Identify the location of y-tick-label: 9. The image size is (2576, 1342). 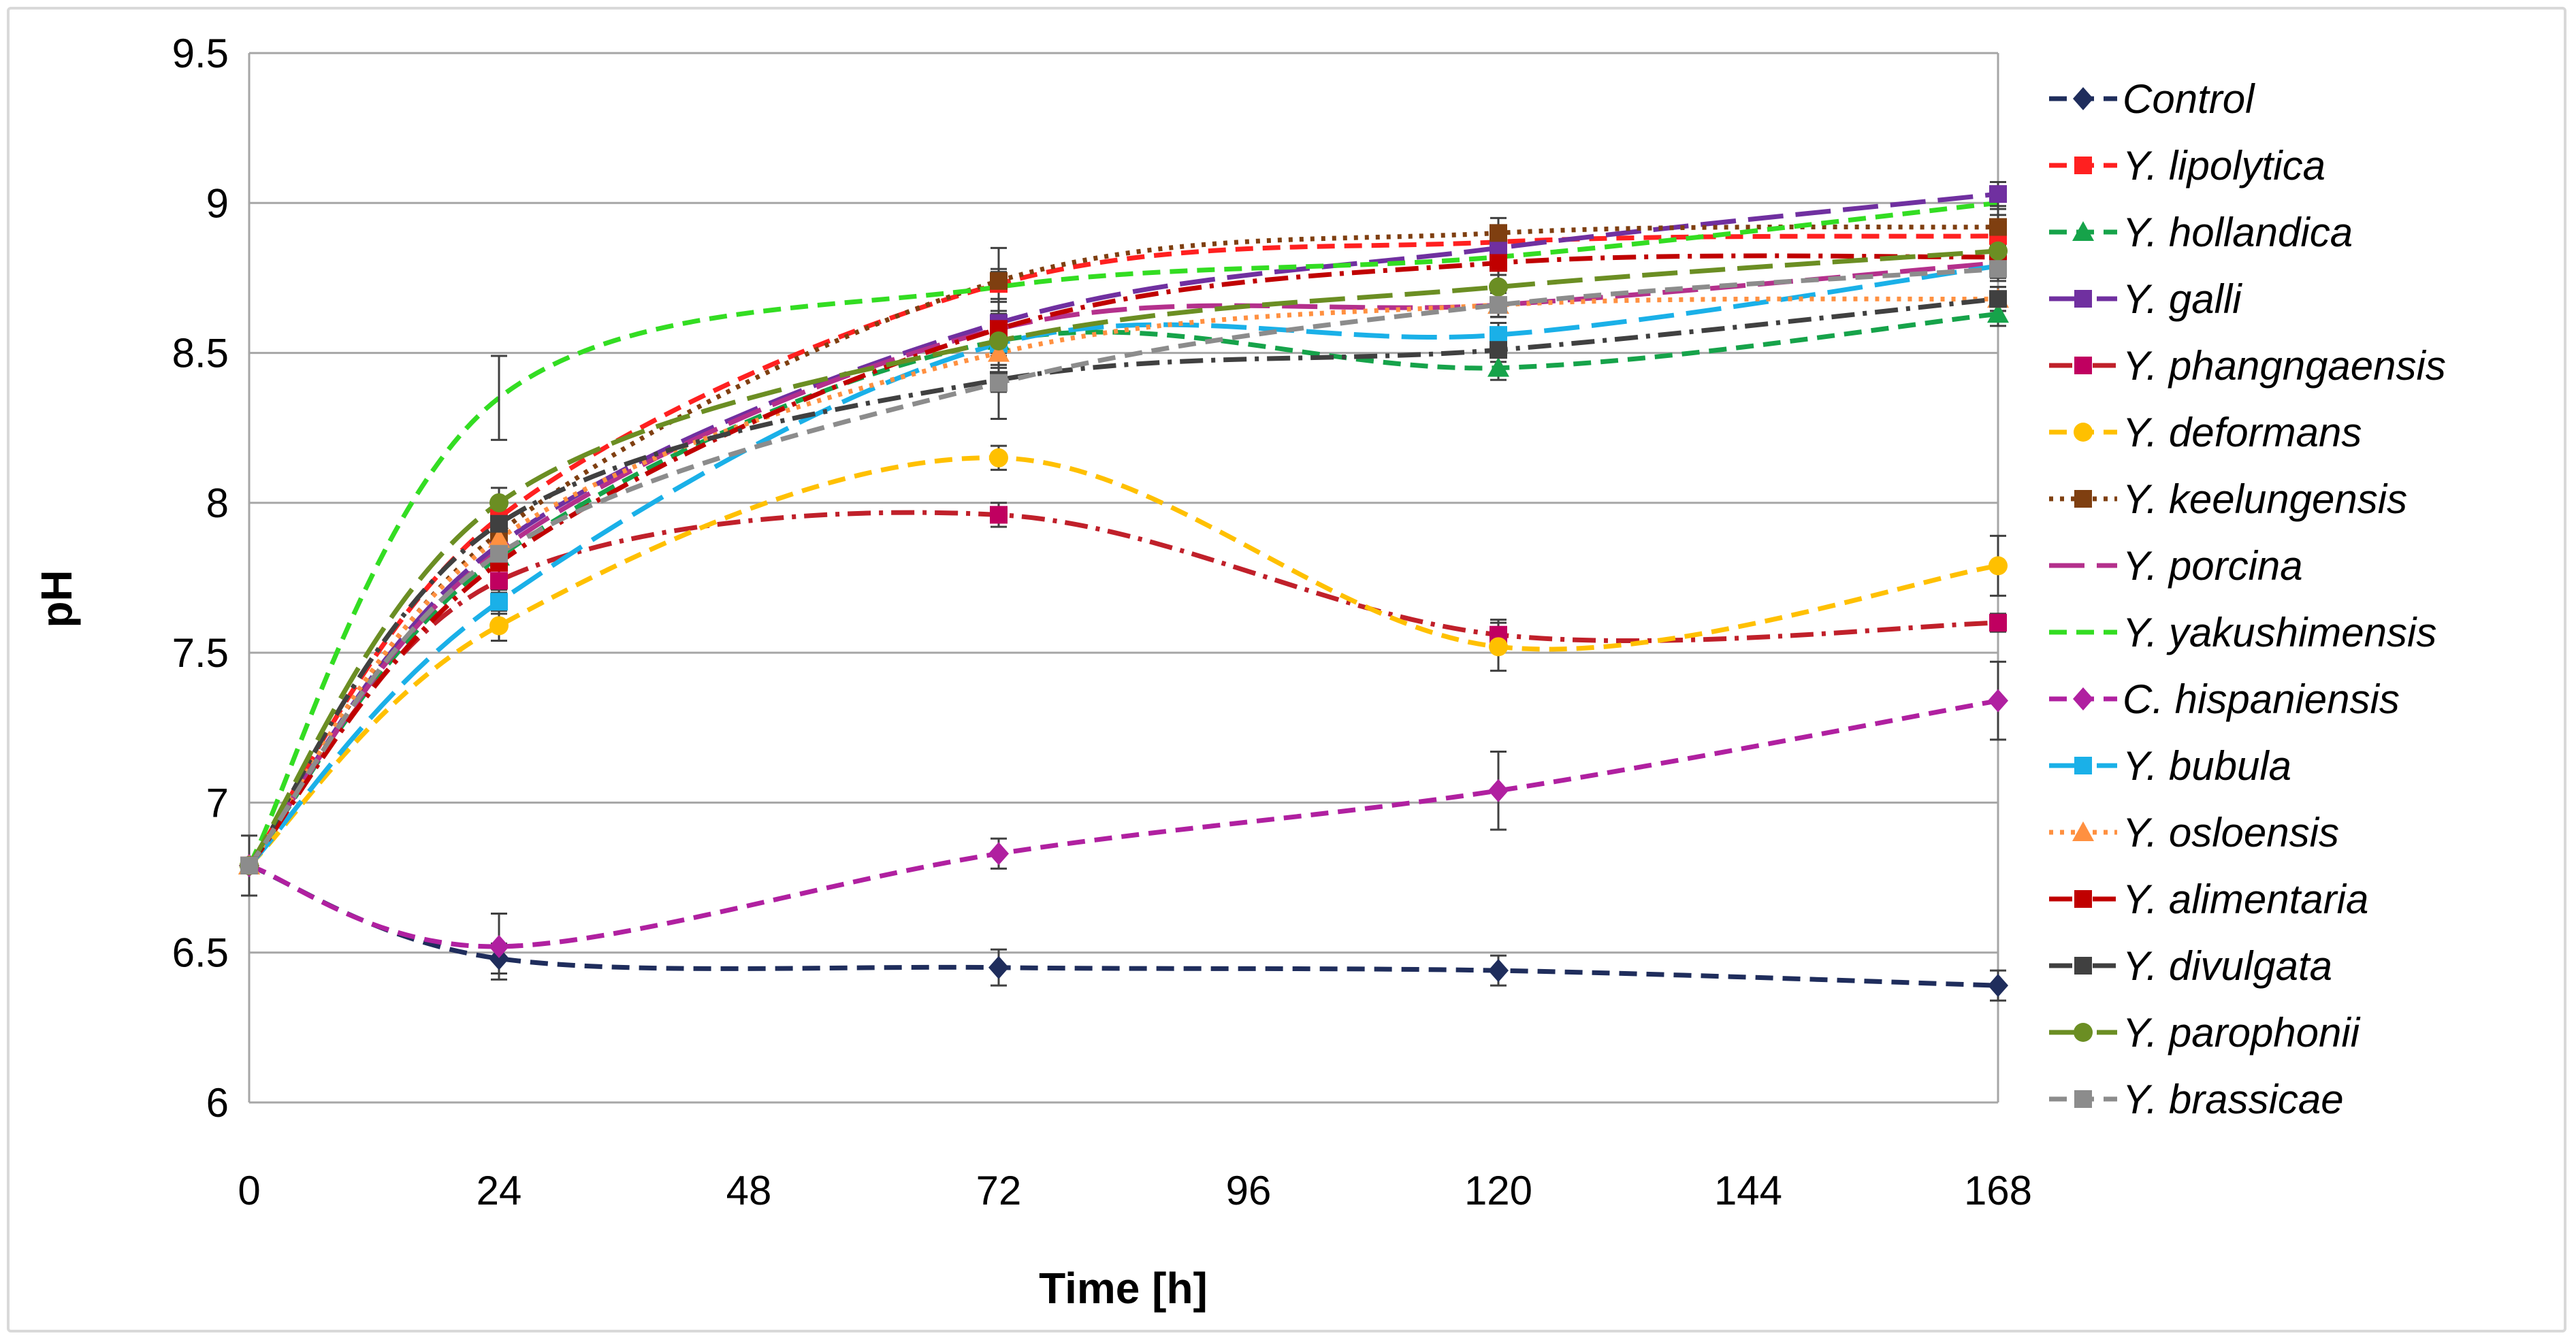
(218, 203).